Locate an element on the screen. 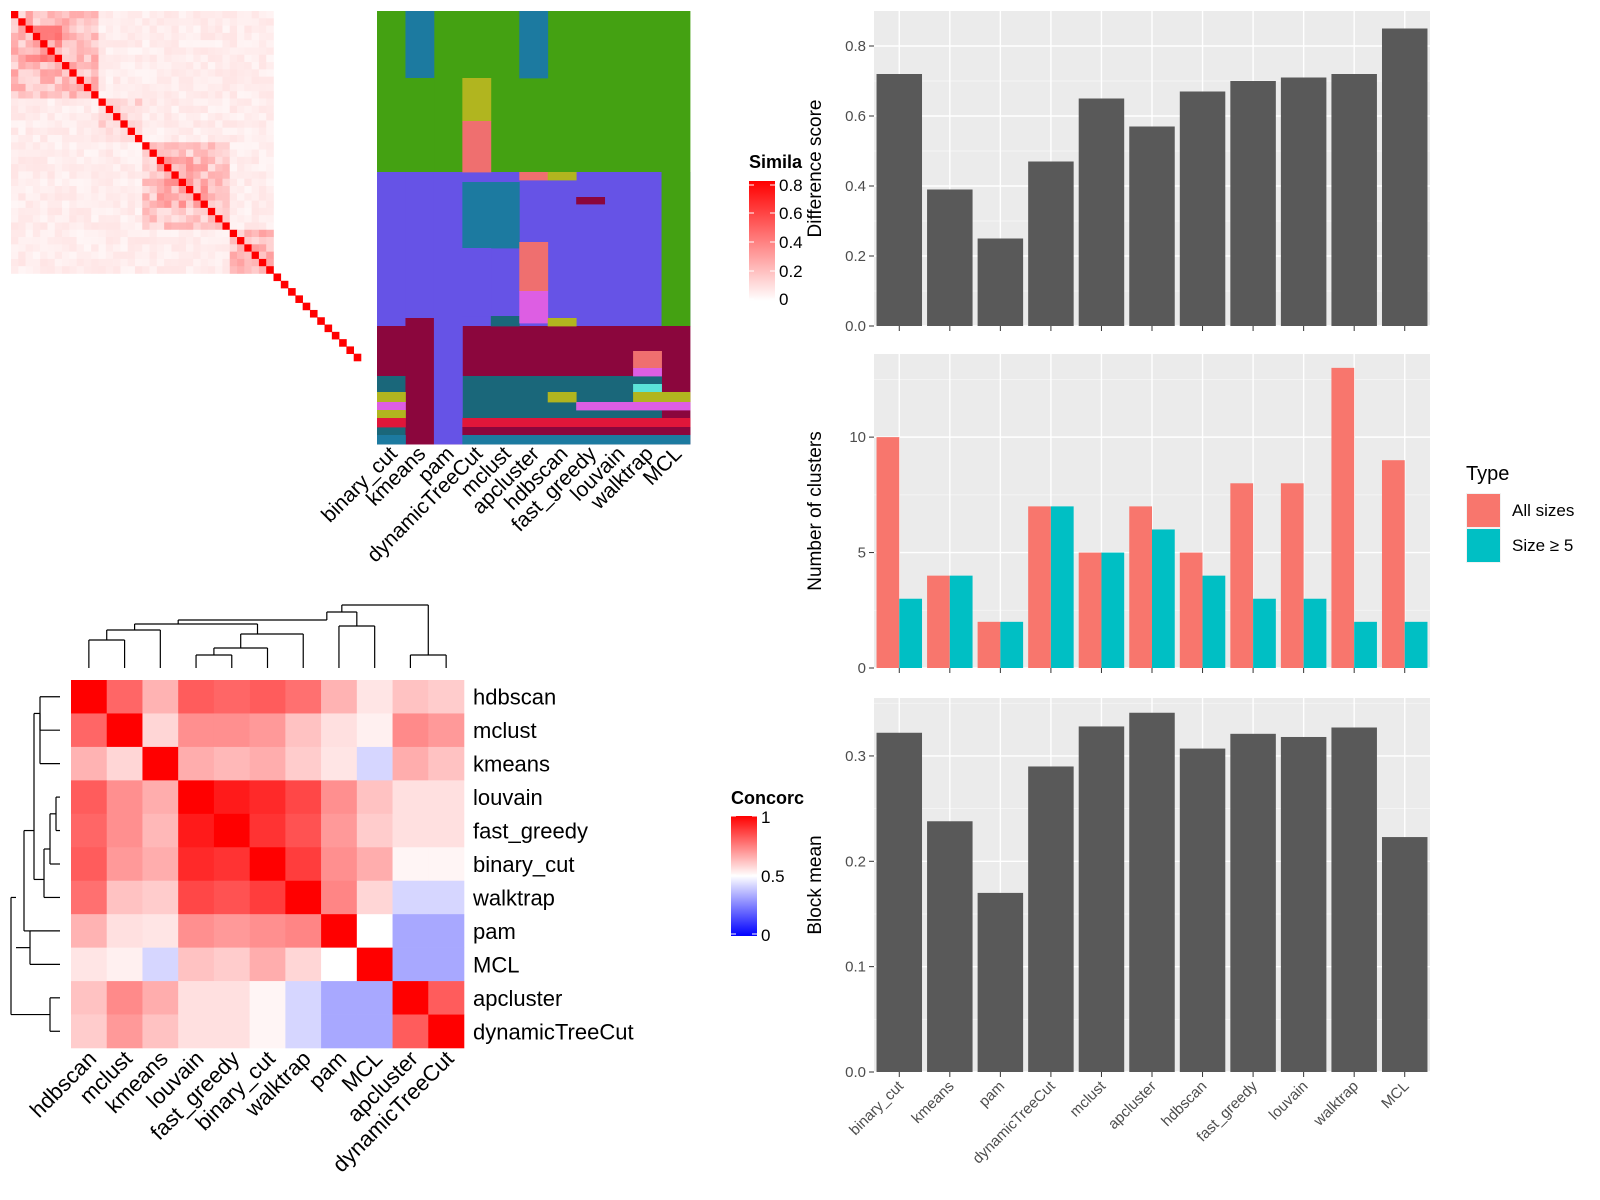  y-tick-label: 0.0 is located at coordinates (855, 326).